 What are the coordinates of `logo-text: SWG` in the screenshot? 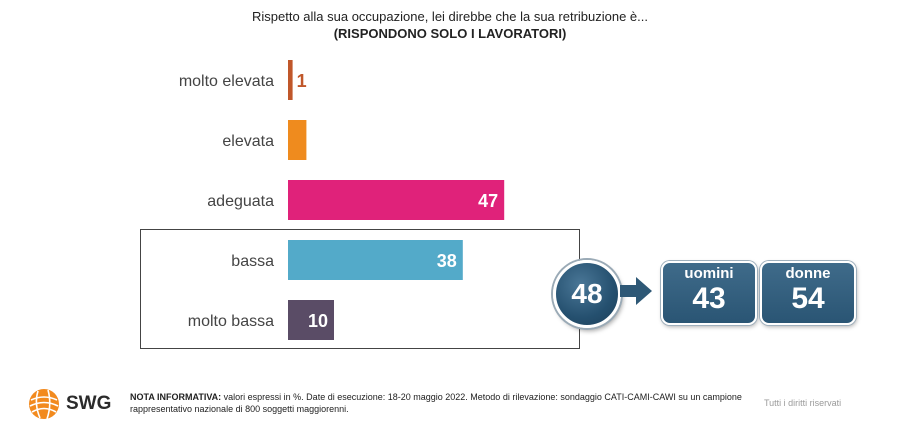 It's located at (89, 403).